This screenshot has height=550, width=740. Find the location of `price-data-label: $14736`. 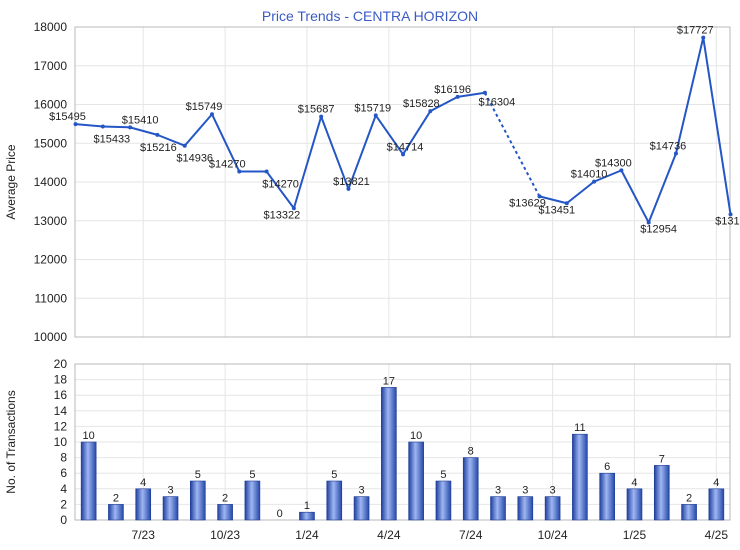

price-data-label: $14736 is located at coordinates (668, 146).